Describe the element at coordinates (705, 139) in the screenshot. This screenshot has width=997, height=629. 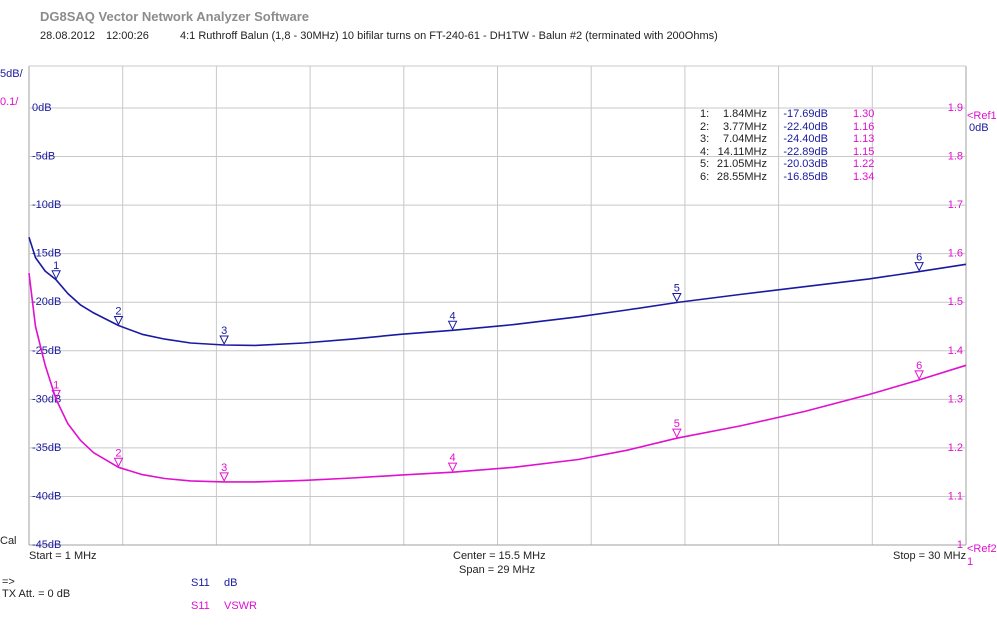
I see `marker-id: 3:` at that location.